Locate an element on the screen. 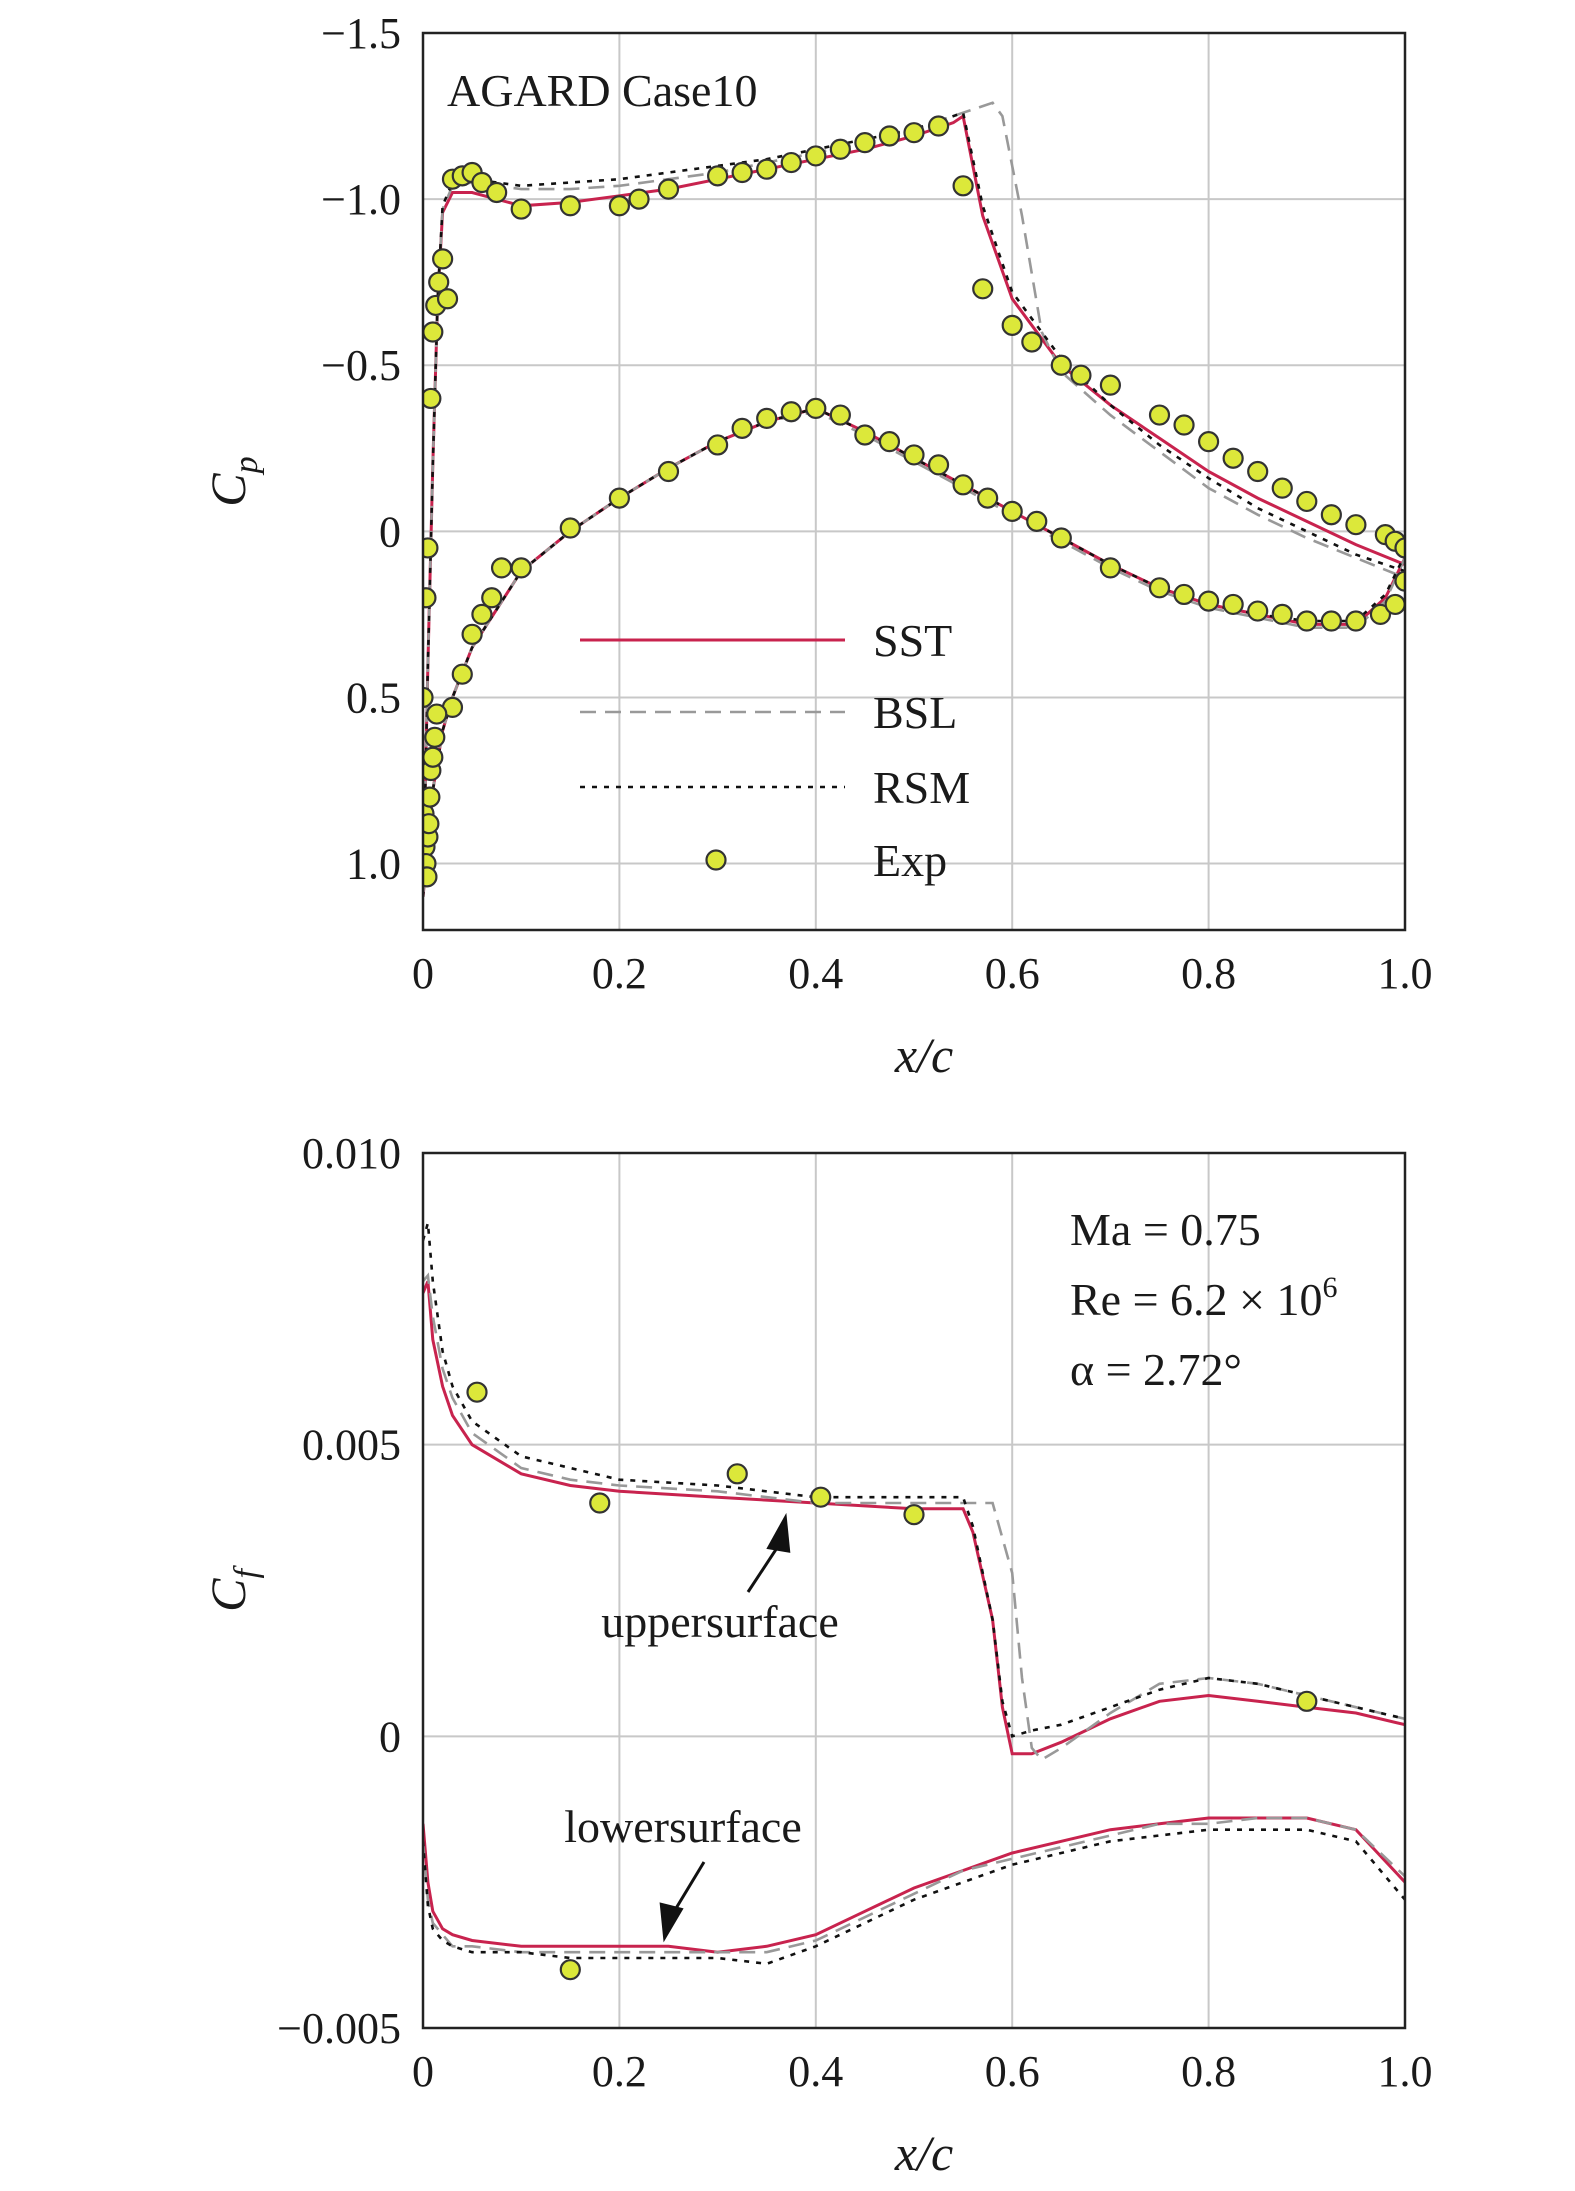 The height and width of the screenshot is (2191, 1575). y-tick-label: −0.005 is located at coordinates (339, 2028).